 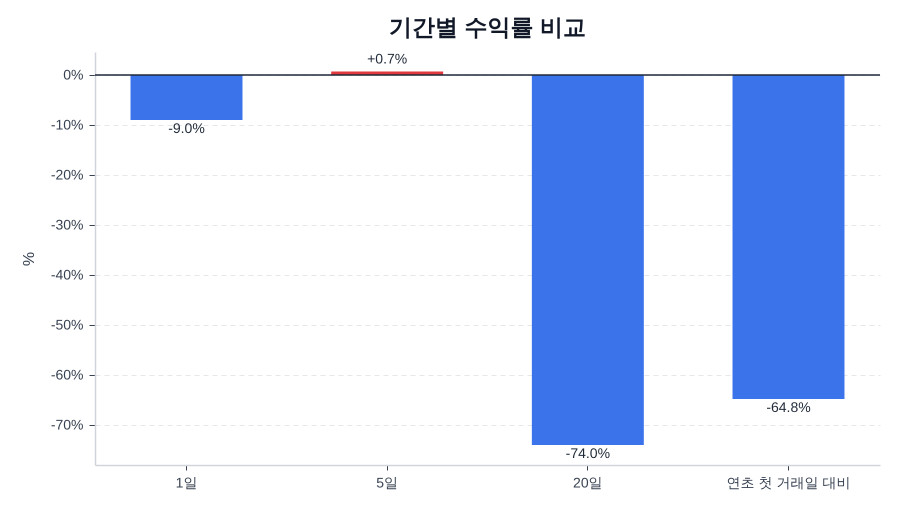 I want to click on y-tick-label: -60%, so click(x=67, y=374).